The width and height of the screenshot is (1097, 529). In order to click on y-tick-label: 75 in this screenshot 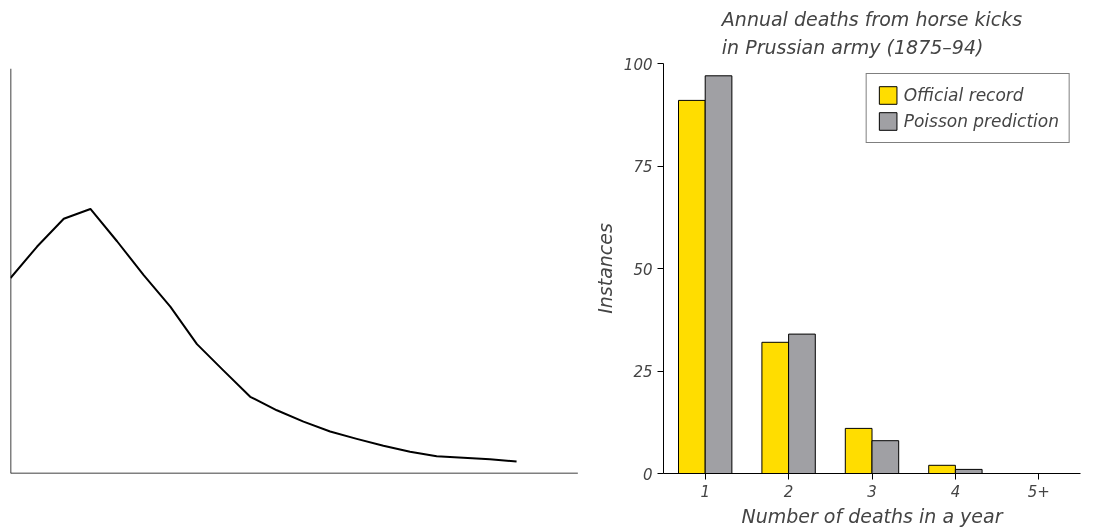, I will do `click(643, 167)`.